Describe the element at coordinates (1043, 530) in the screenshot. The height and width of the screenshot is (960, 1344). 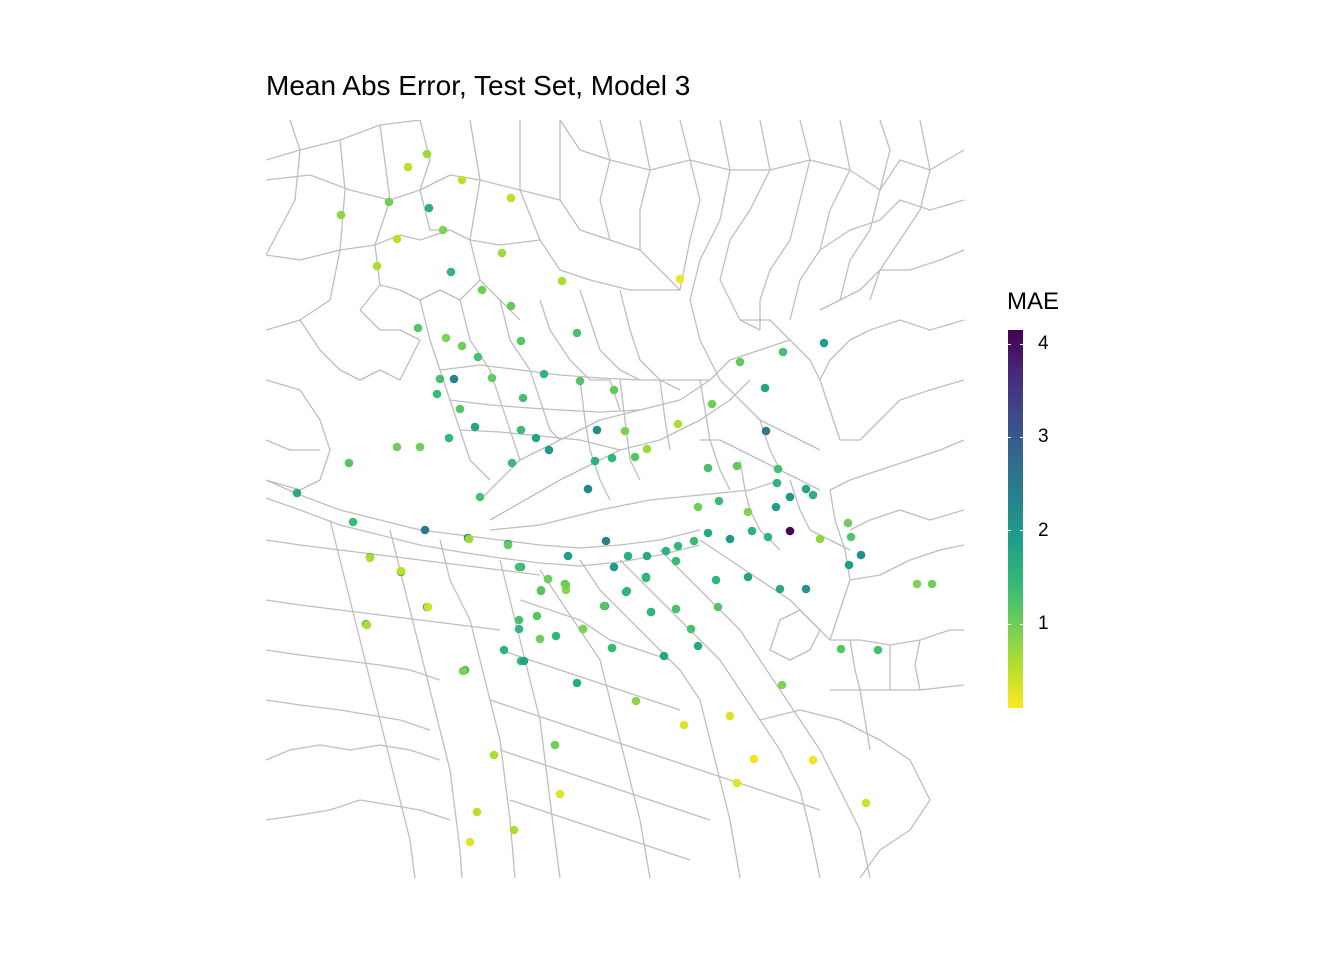
I see `legend-tick-label: 2` at that location.